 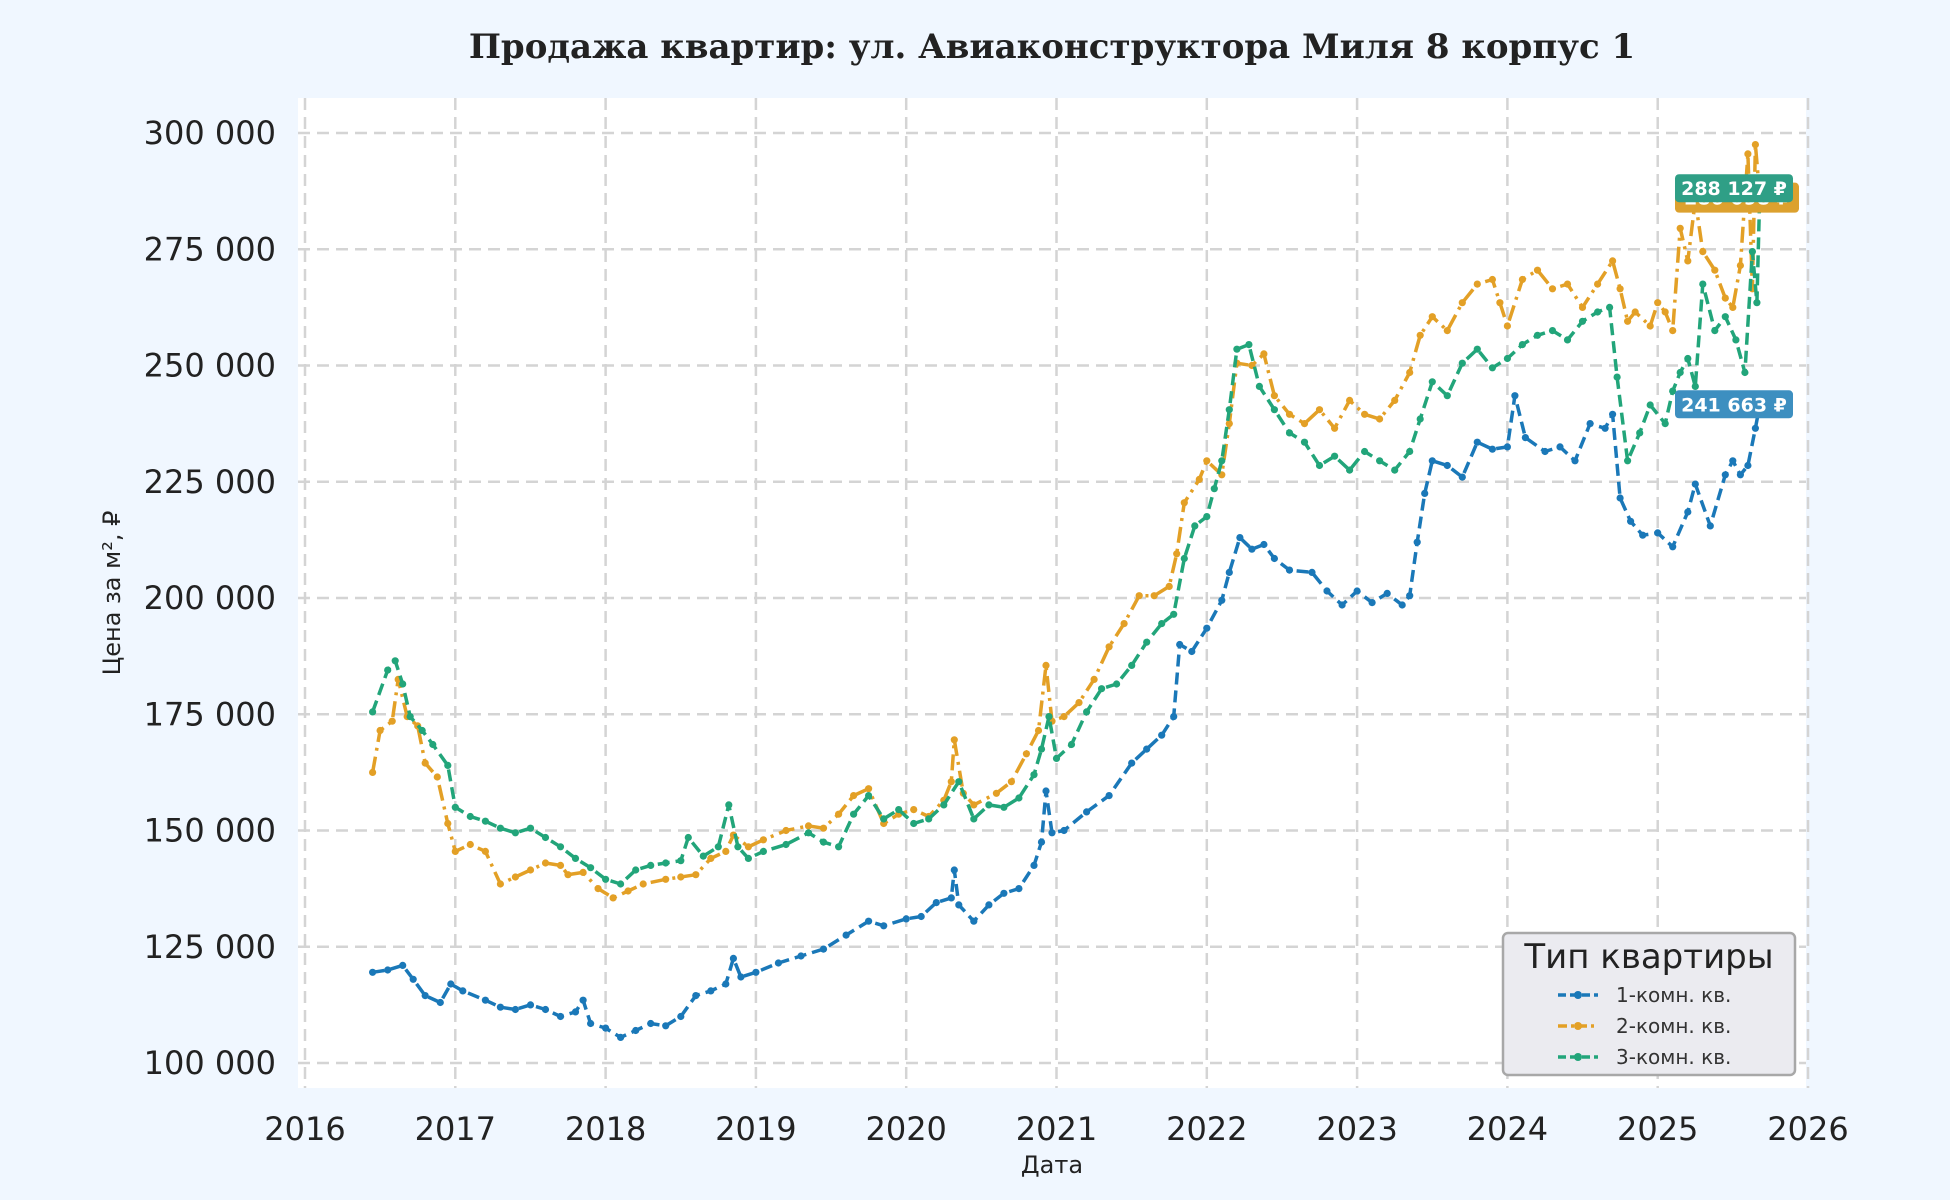 What do you see at coordinates (112, 593) in the screenshot?
I see `y-axis-label: Цена за м², ₽` at bounding box center [112, 593].